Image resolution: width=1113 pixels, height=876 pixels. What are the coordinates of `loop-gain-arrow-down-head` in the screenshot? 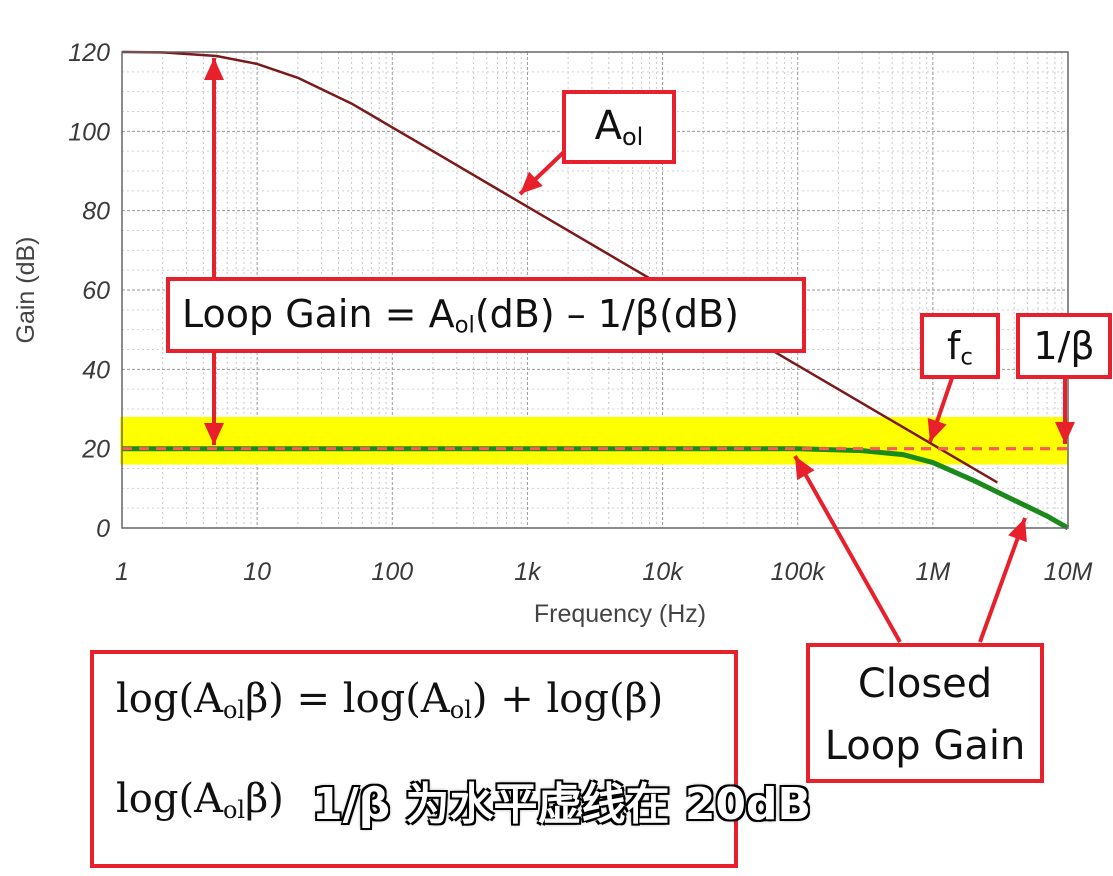 It's located at (214, 434).